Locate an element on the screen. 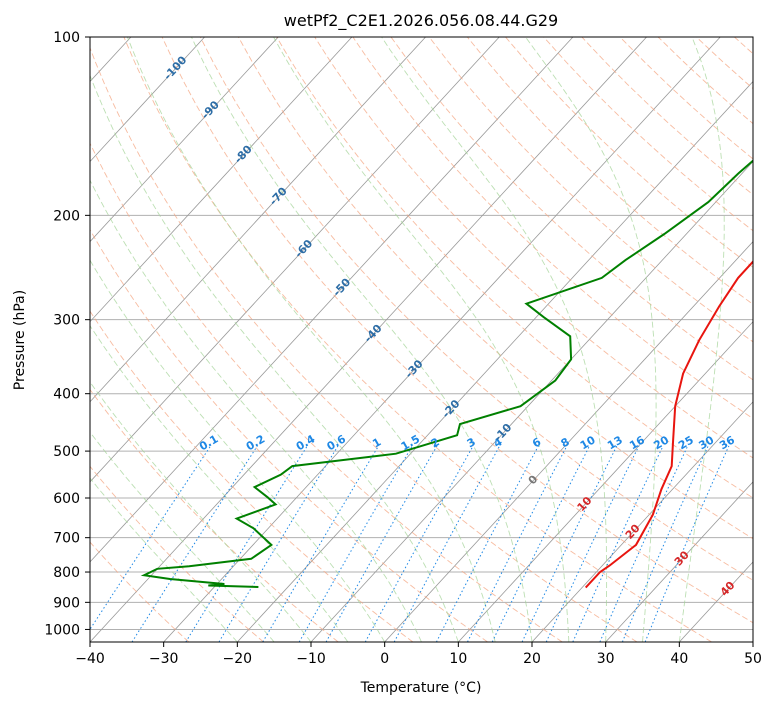 The height and width of the screenshot is (708, 775). mixing-ratio-label: 0.6 is located at coordinates (337, 442).